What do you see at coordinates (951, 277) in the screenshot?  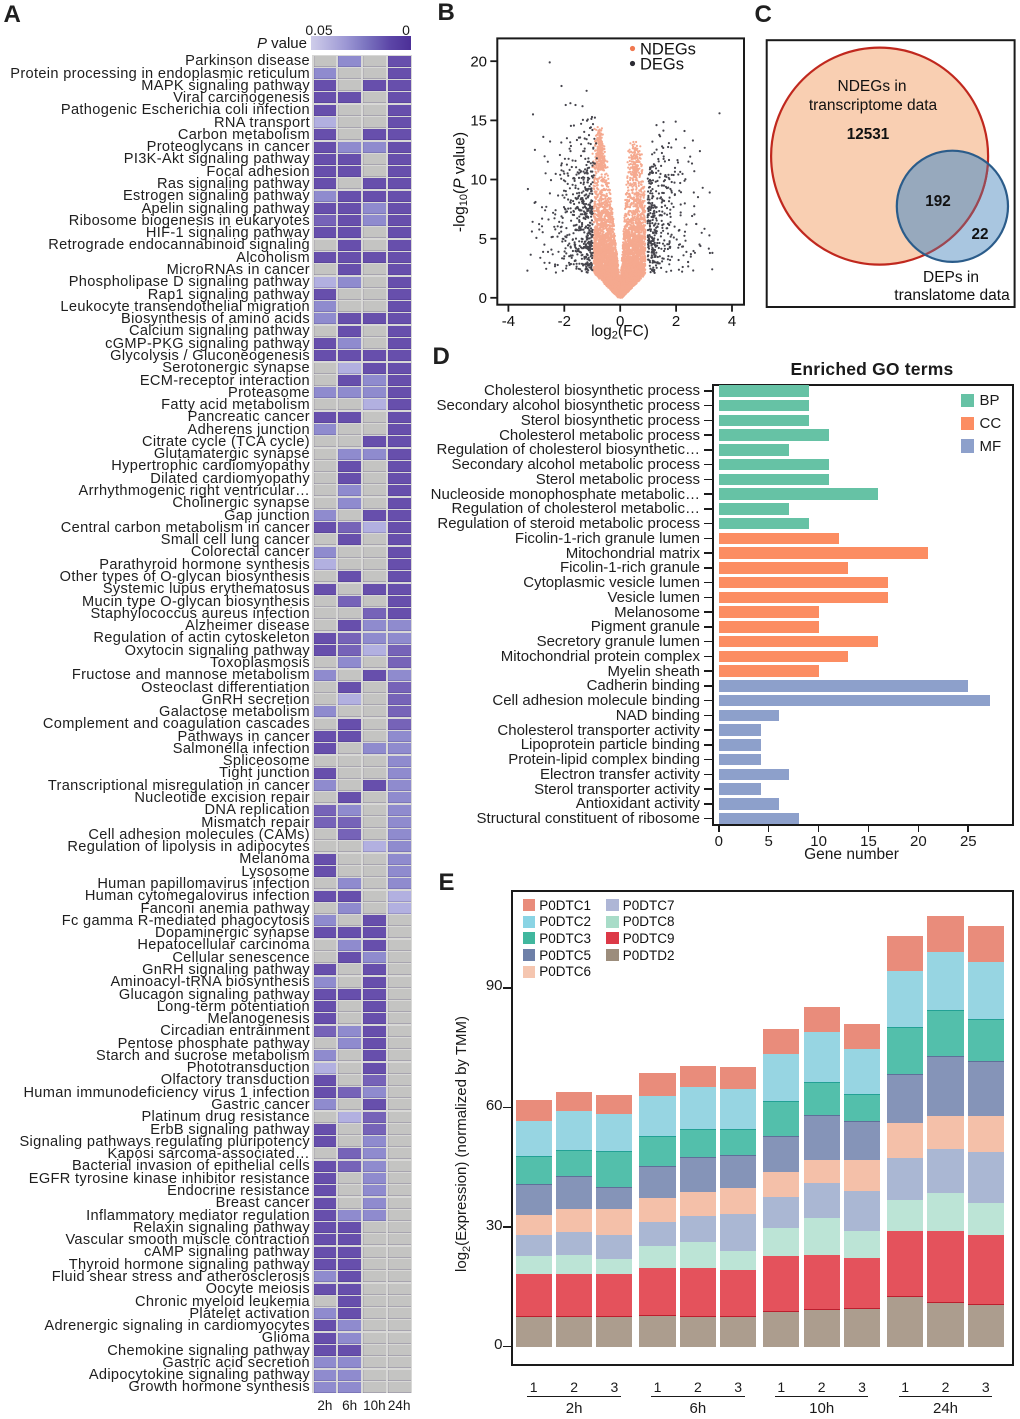 I see `svg-text: DEPs in` at bounding box center [951, 277].